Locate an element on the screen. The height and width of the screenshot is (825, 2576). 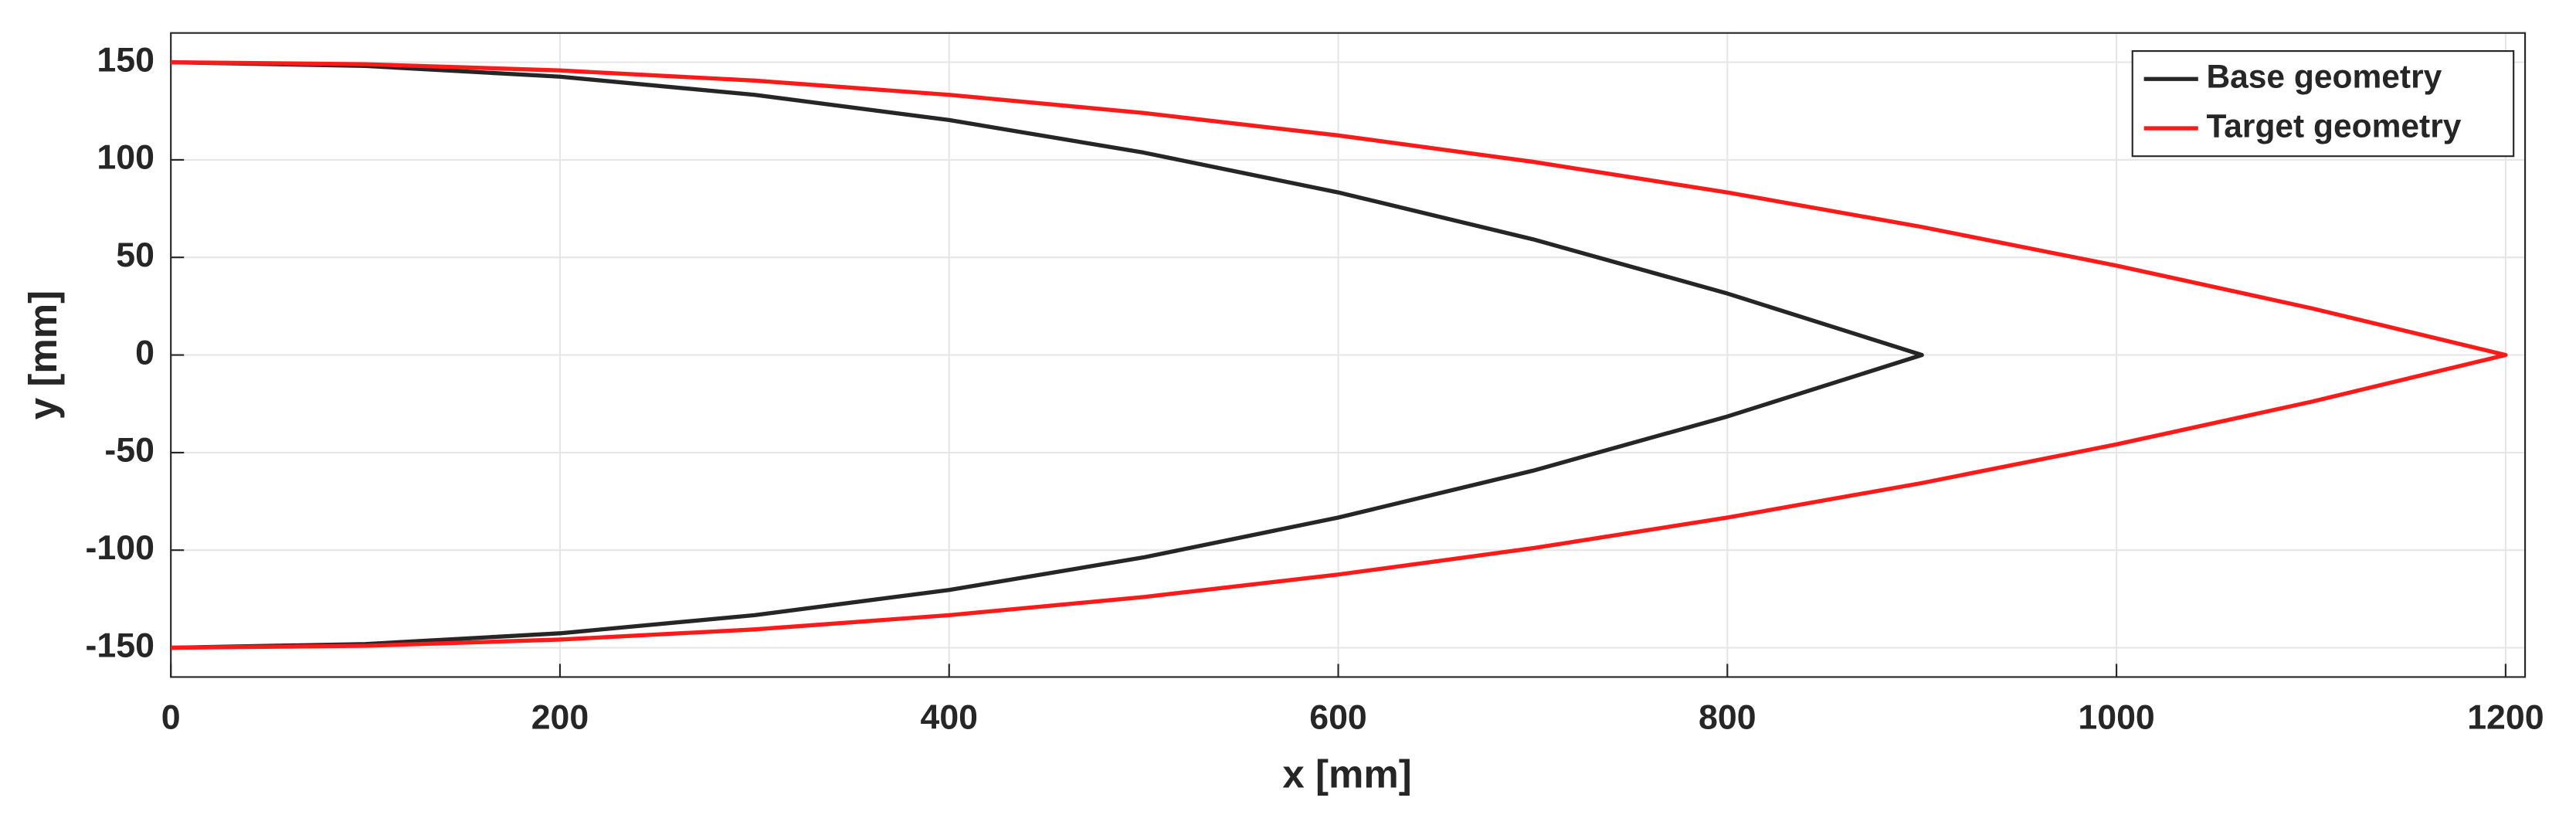
y-tick-label: 100 is located at coordinates (126, 158).